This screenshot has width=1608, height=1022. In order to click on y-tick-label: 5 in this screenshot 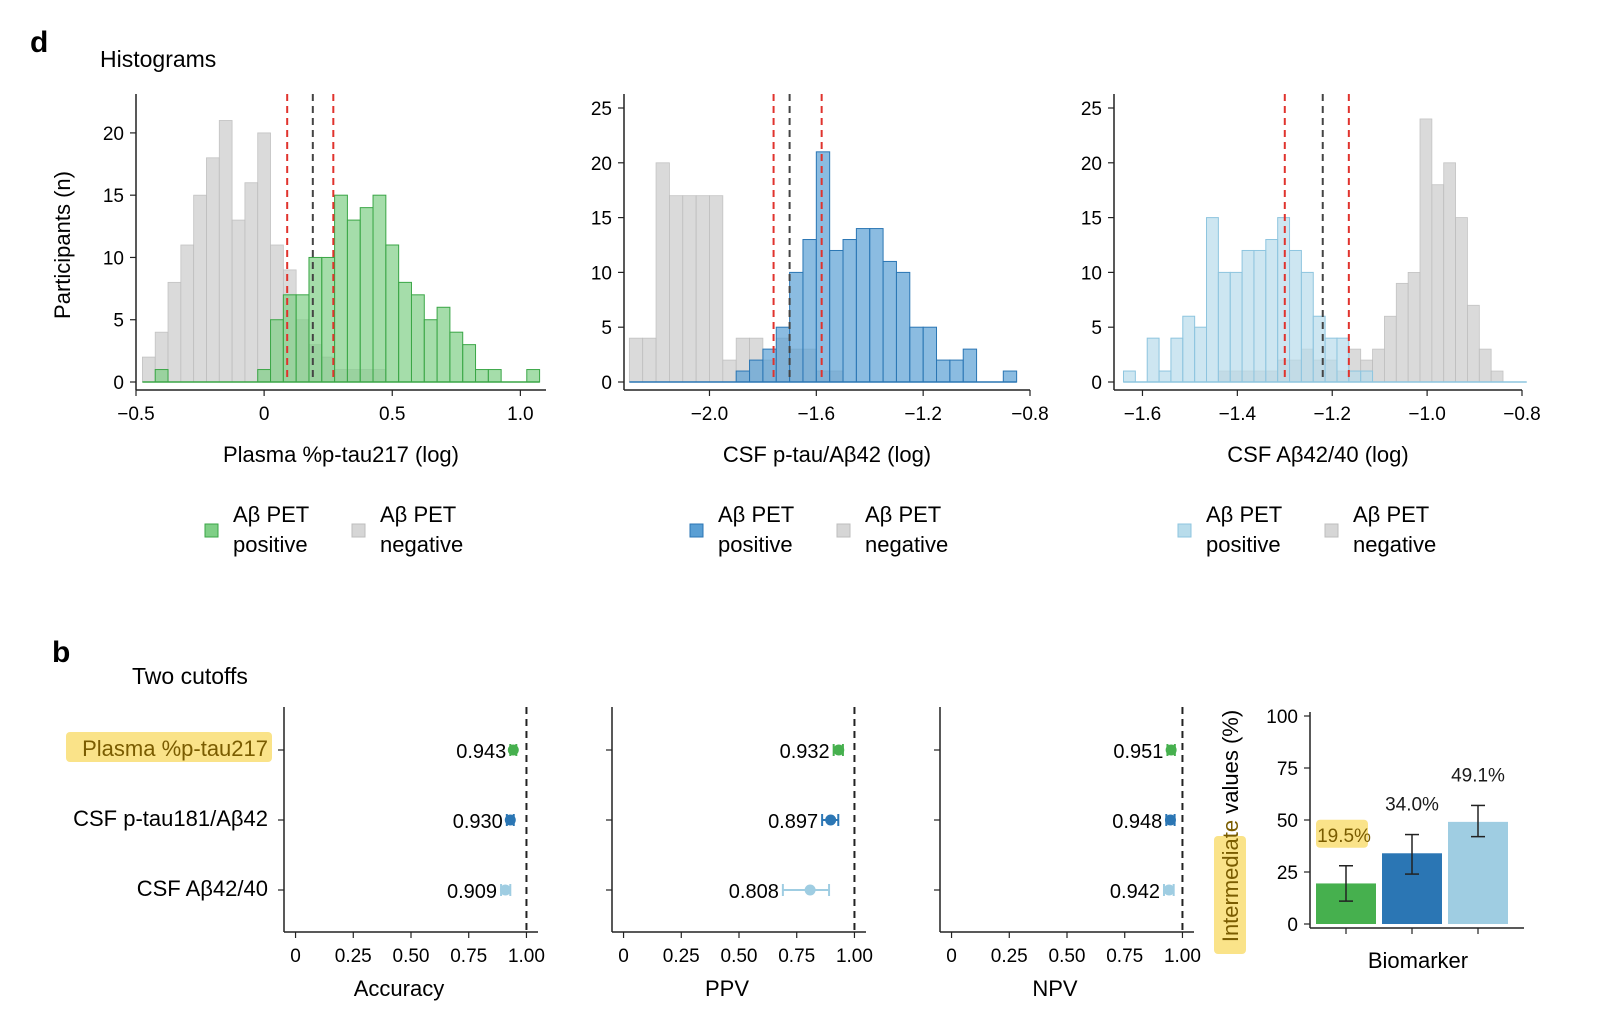, I will do `click(118, 321)`.